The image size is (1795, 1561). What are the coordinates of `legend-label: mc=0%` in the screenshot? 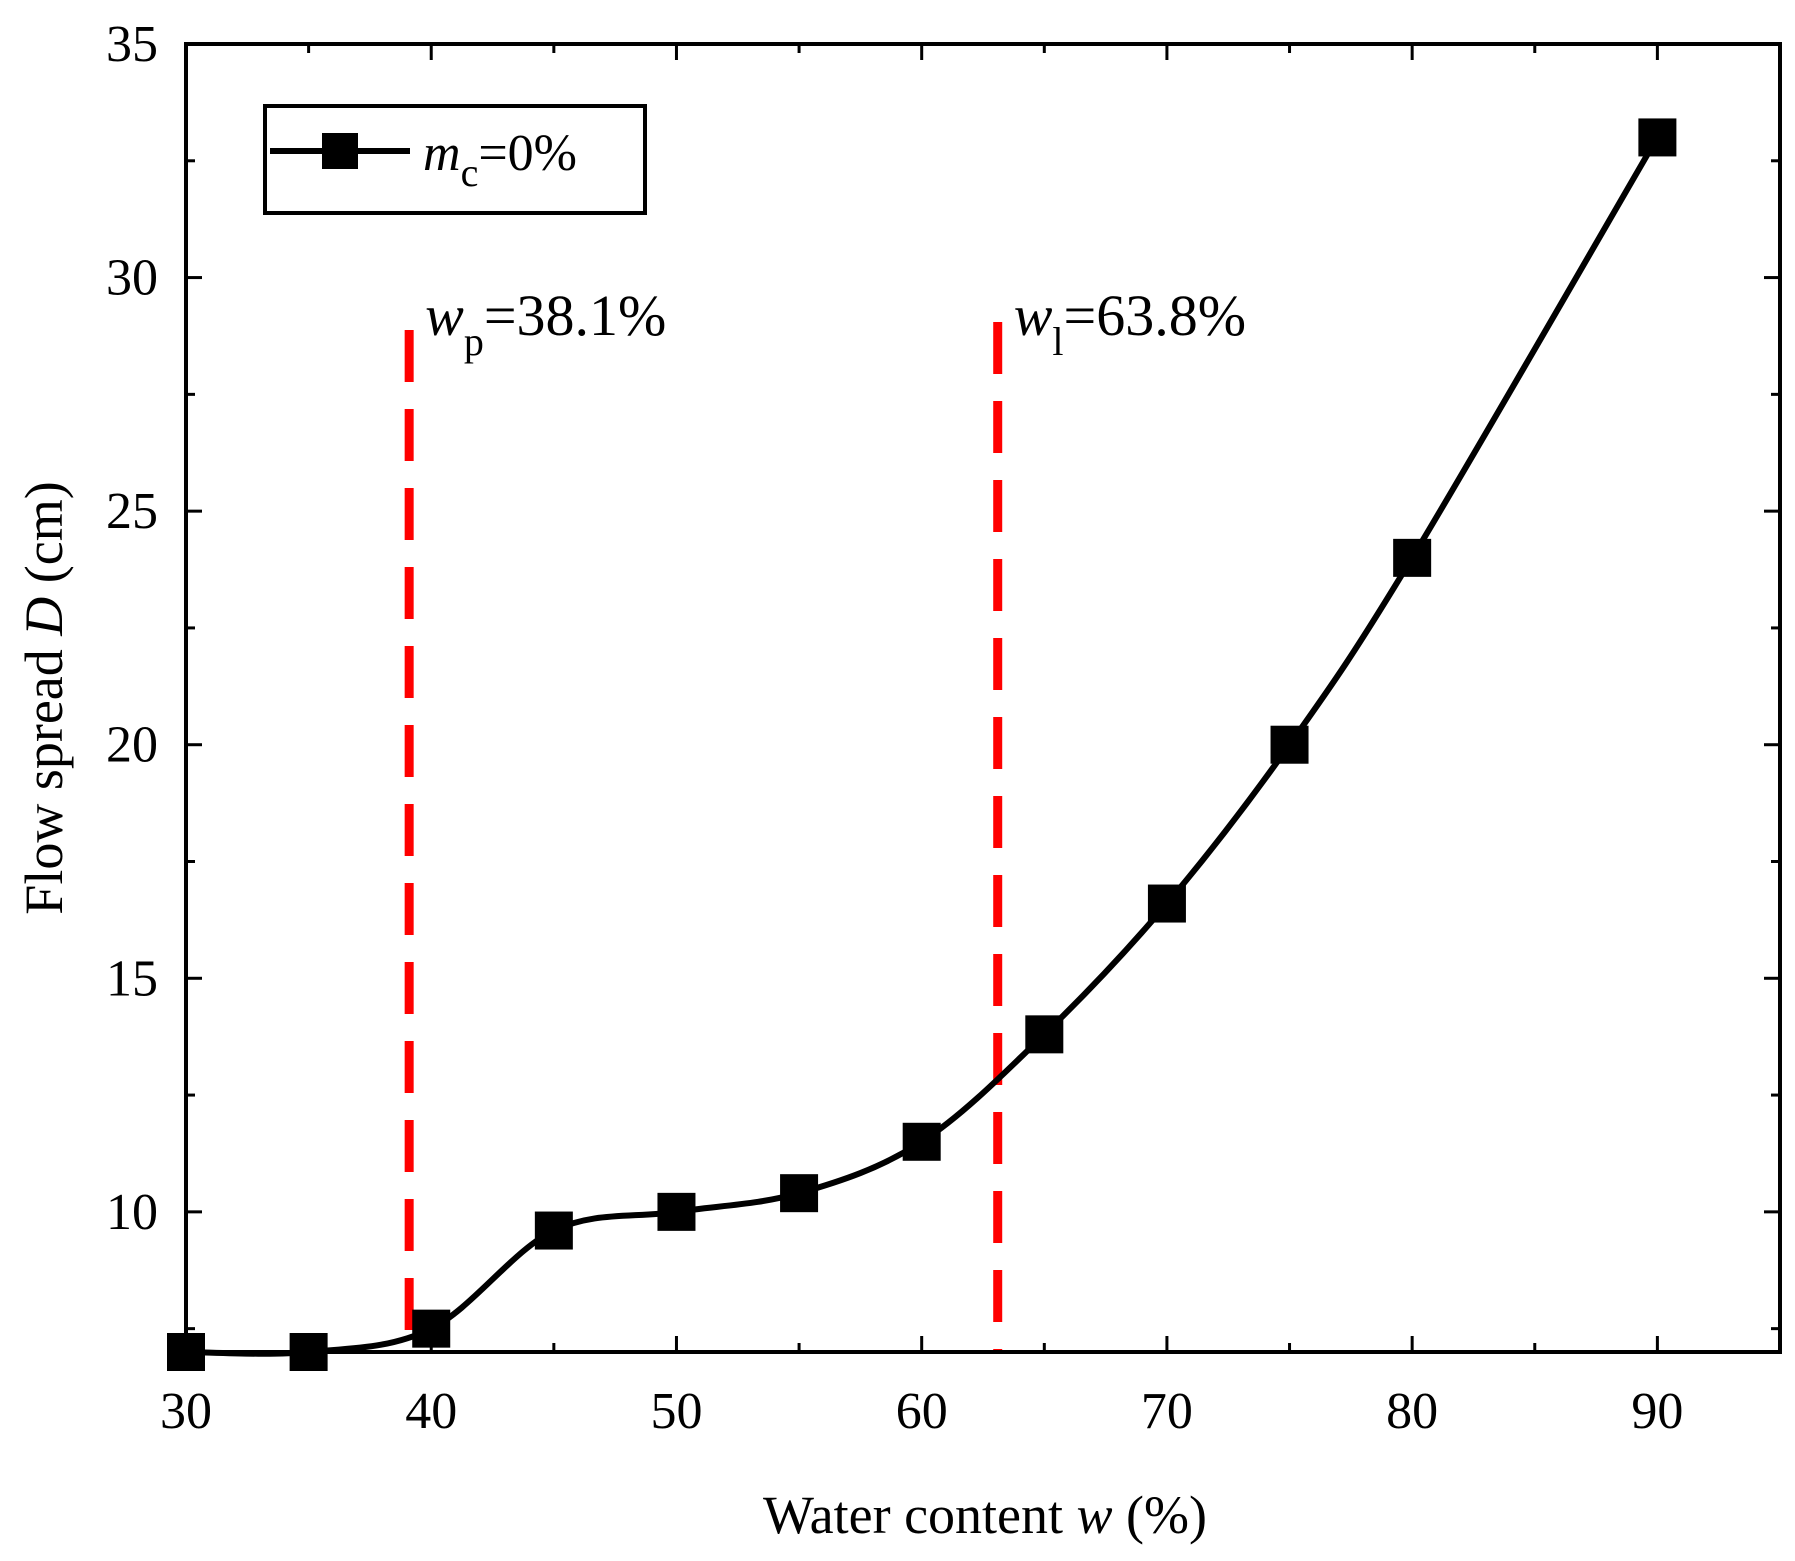 It's located at (500, 160).